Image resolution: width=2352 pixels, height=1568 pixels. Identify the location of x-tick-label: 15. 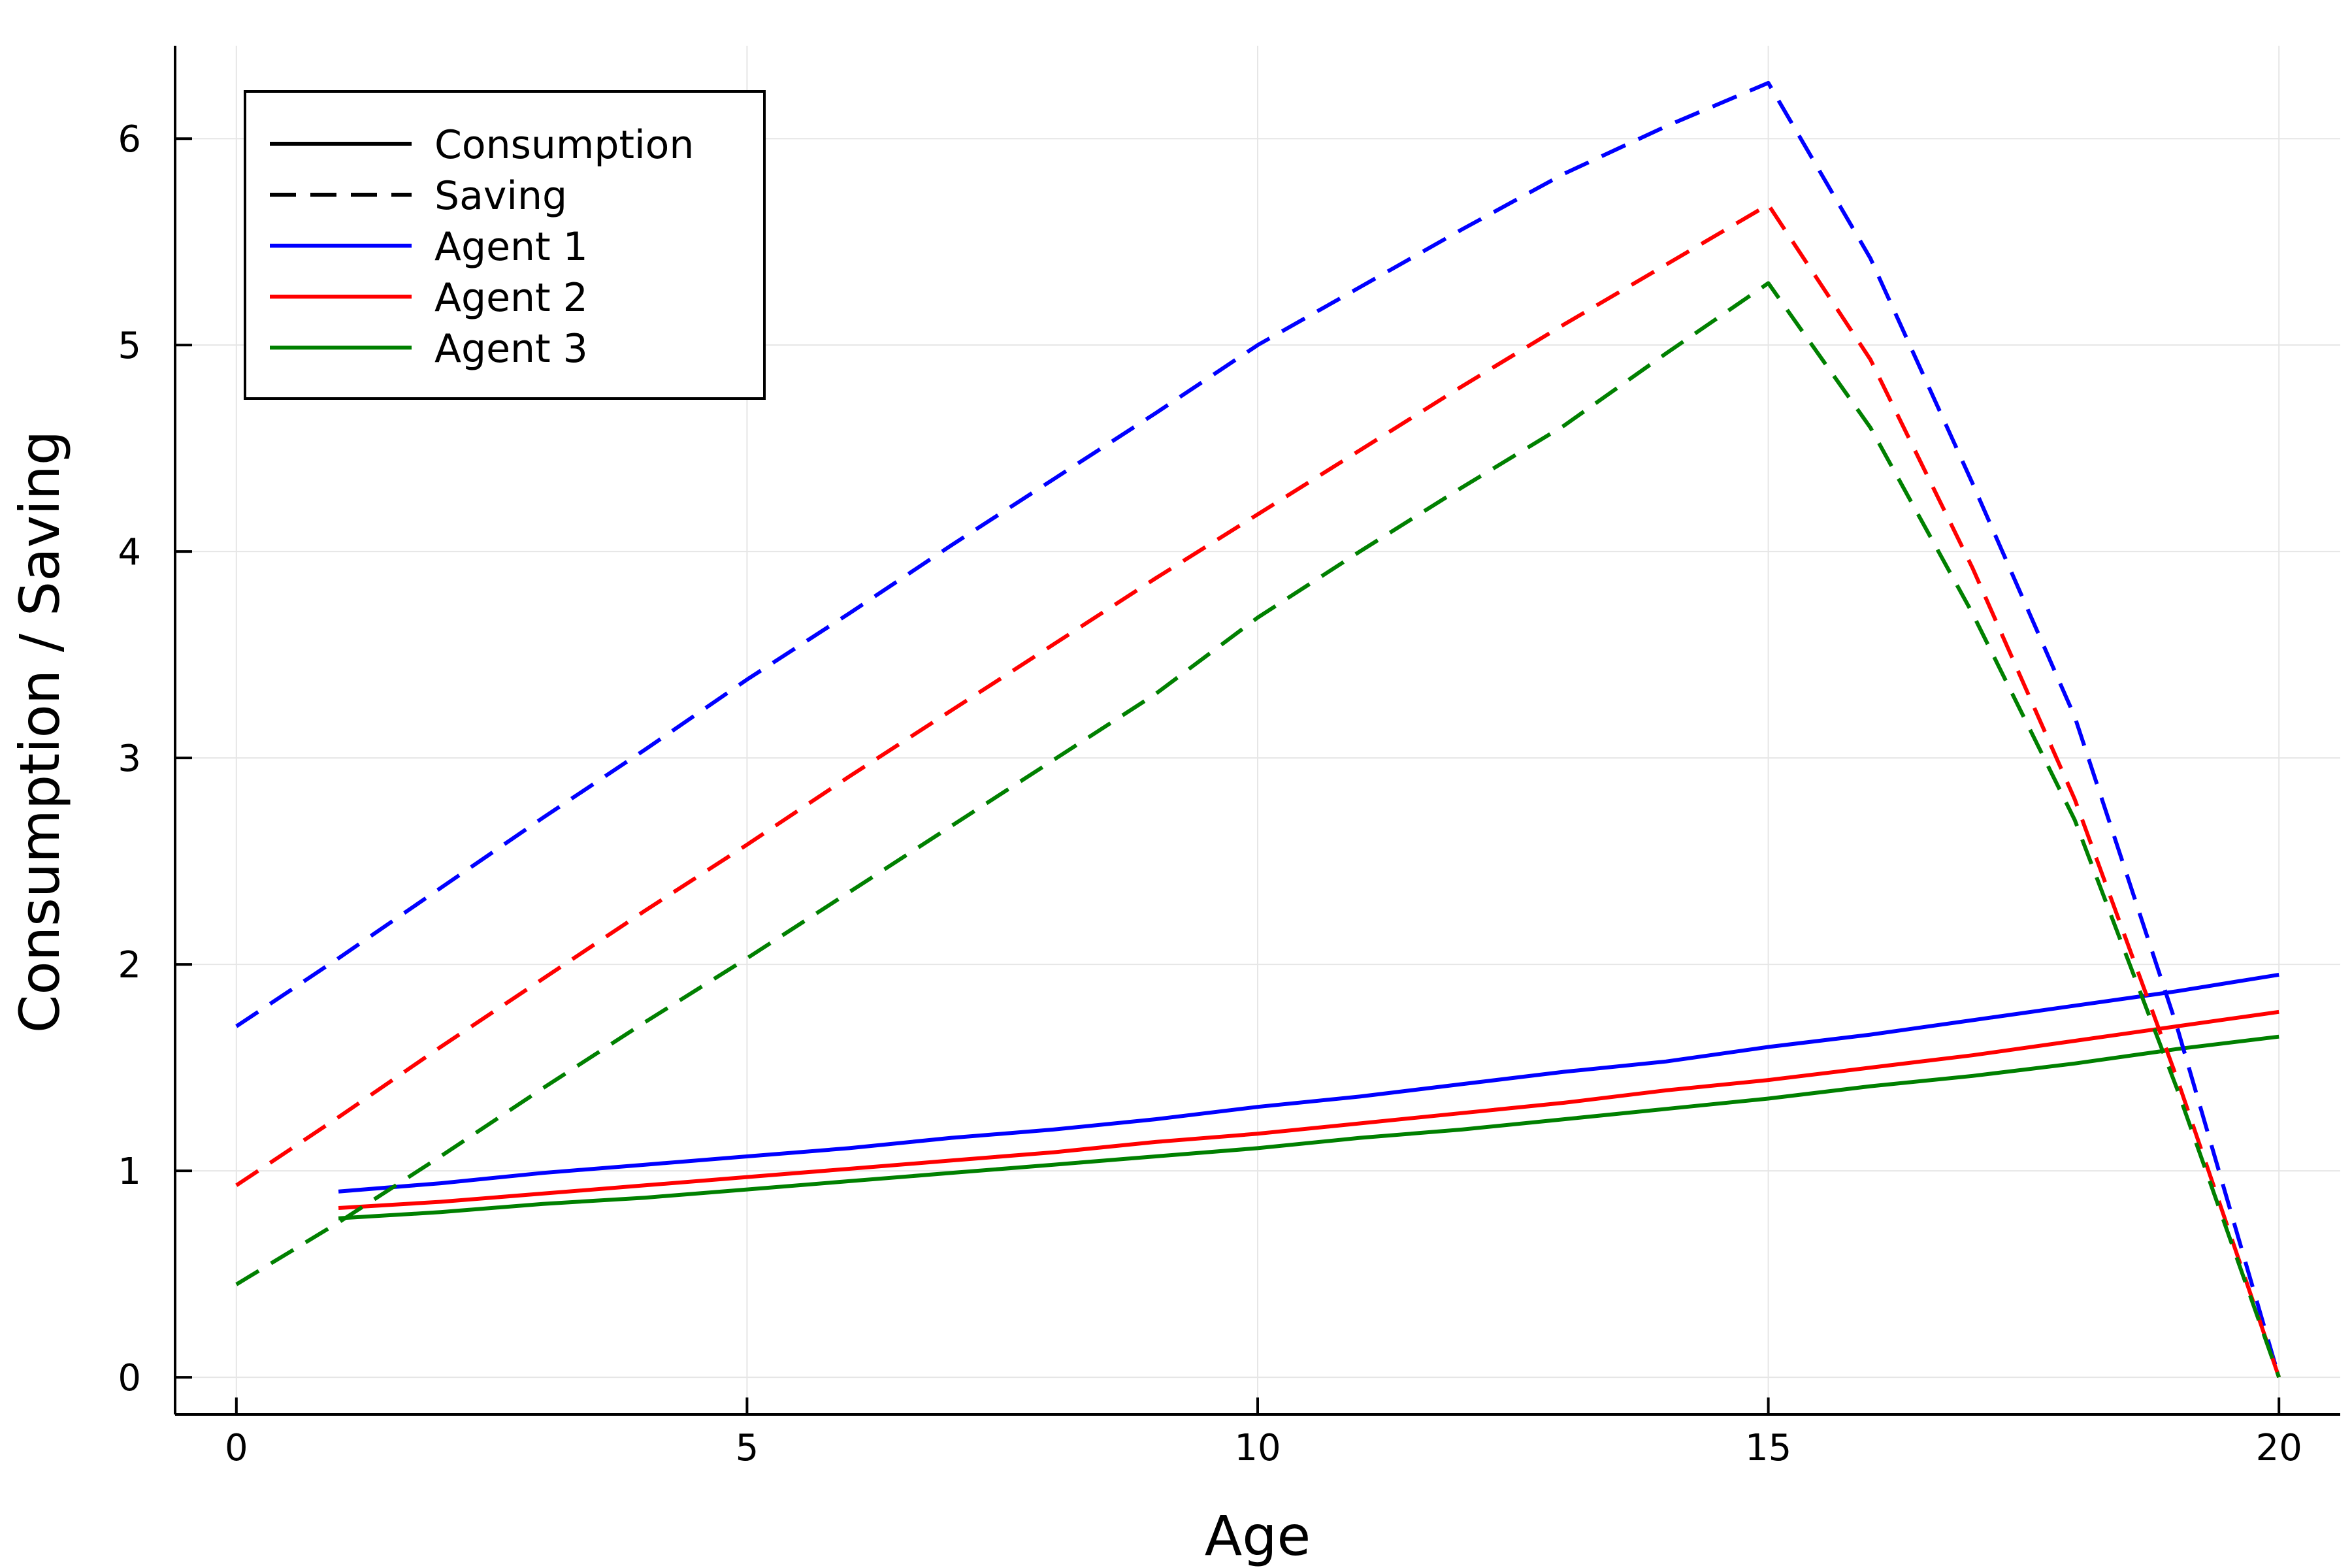
(1768, 1448).